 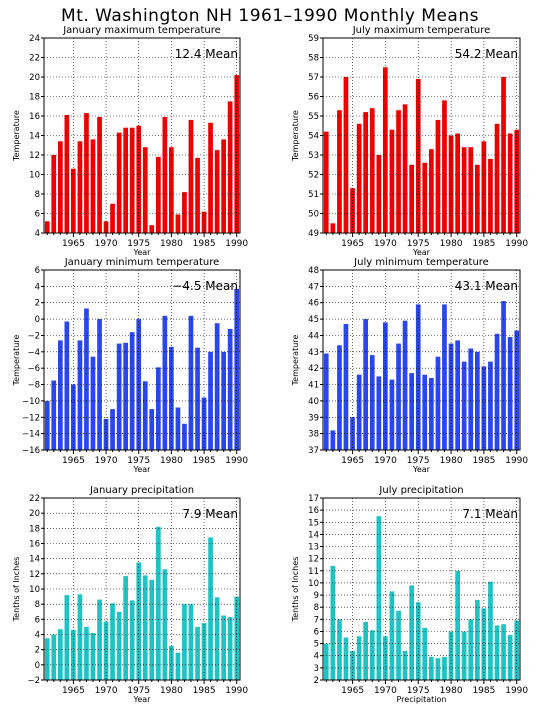 I want to click on y-tick-label: −2, so click(x=33, y=681).